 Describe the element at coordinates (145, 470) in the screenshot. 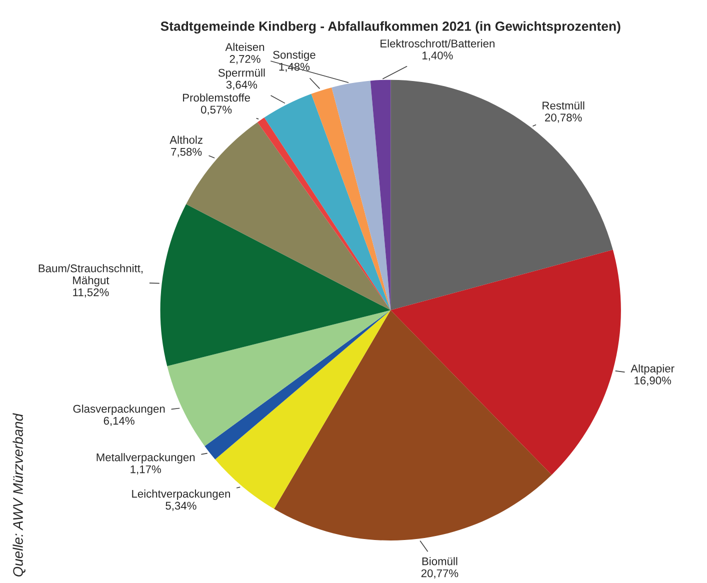

I see `data-label: 1,17%` at that location.